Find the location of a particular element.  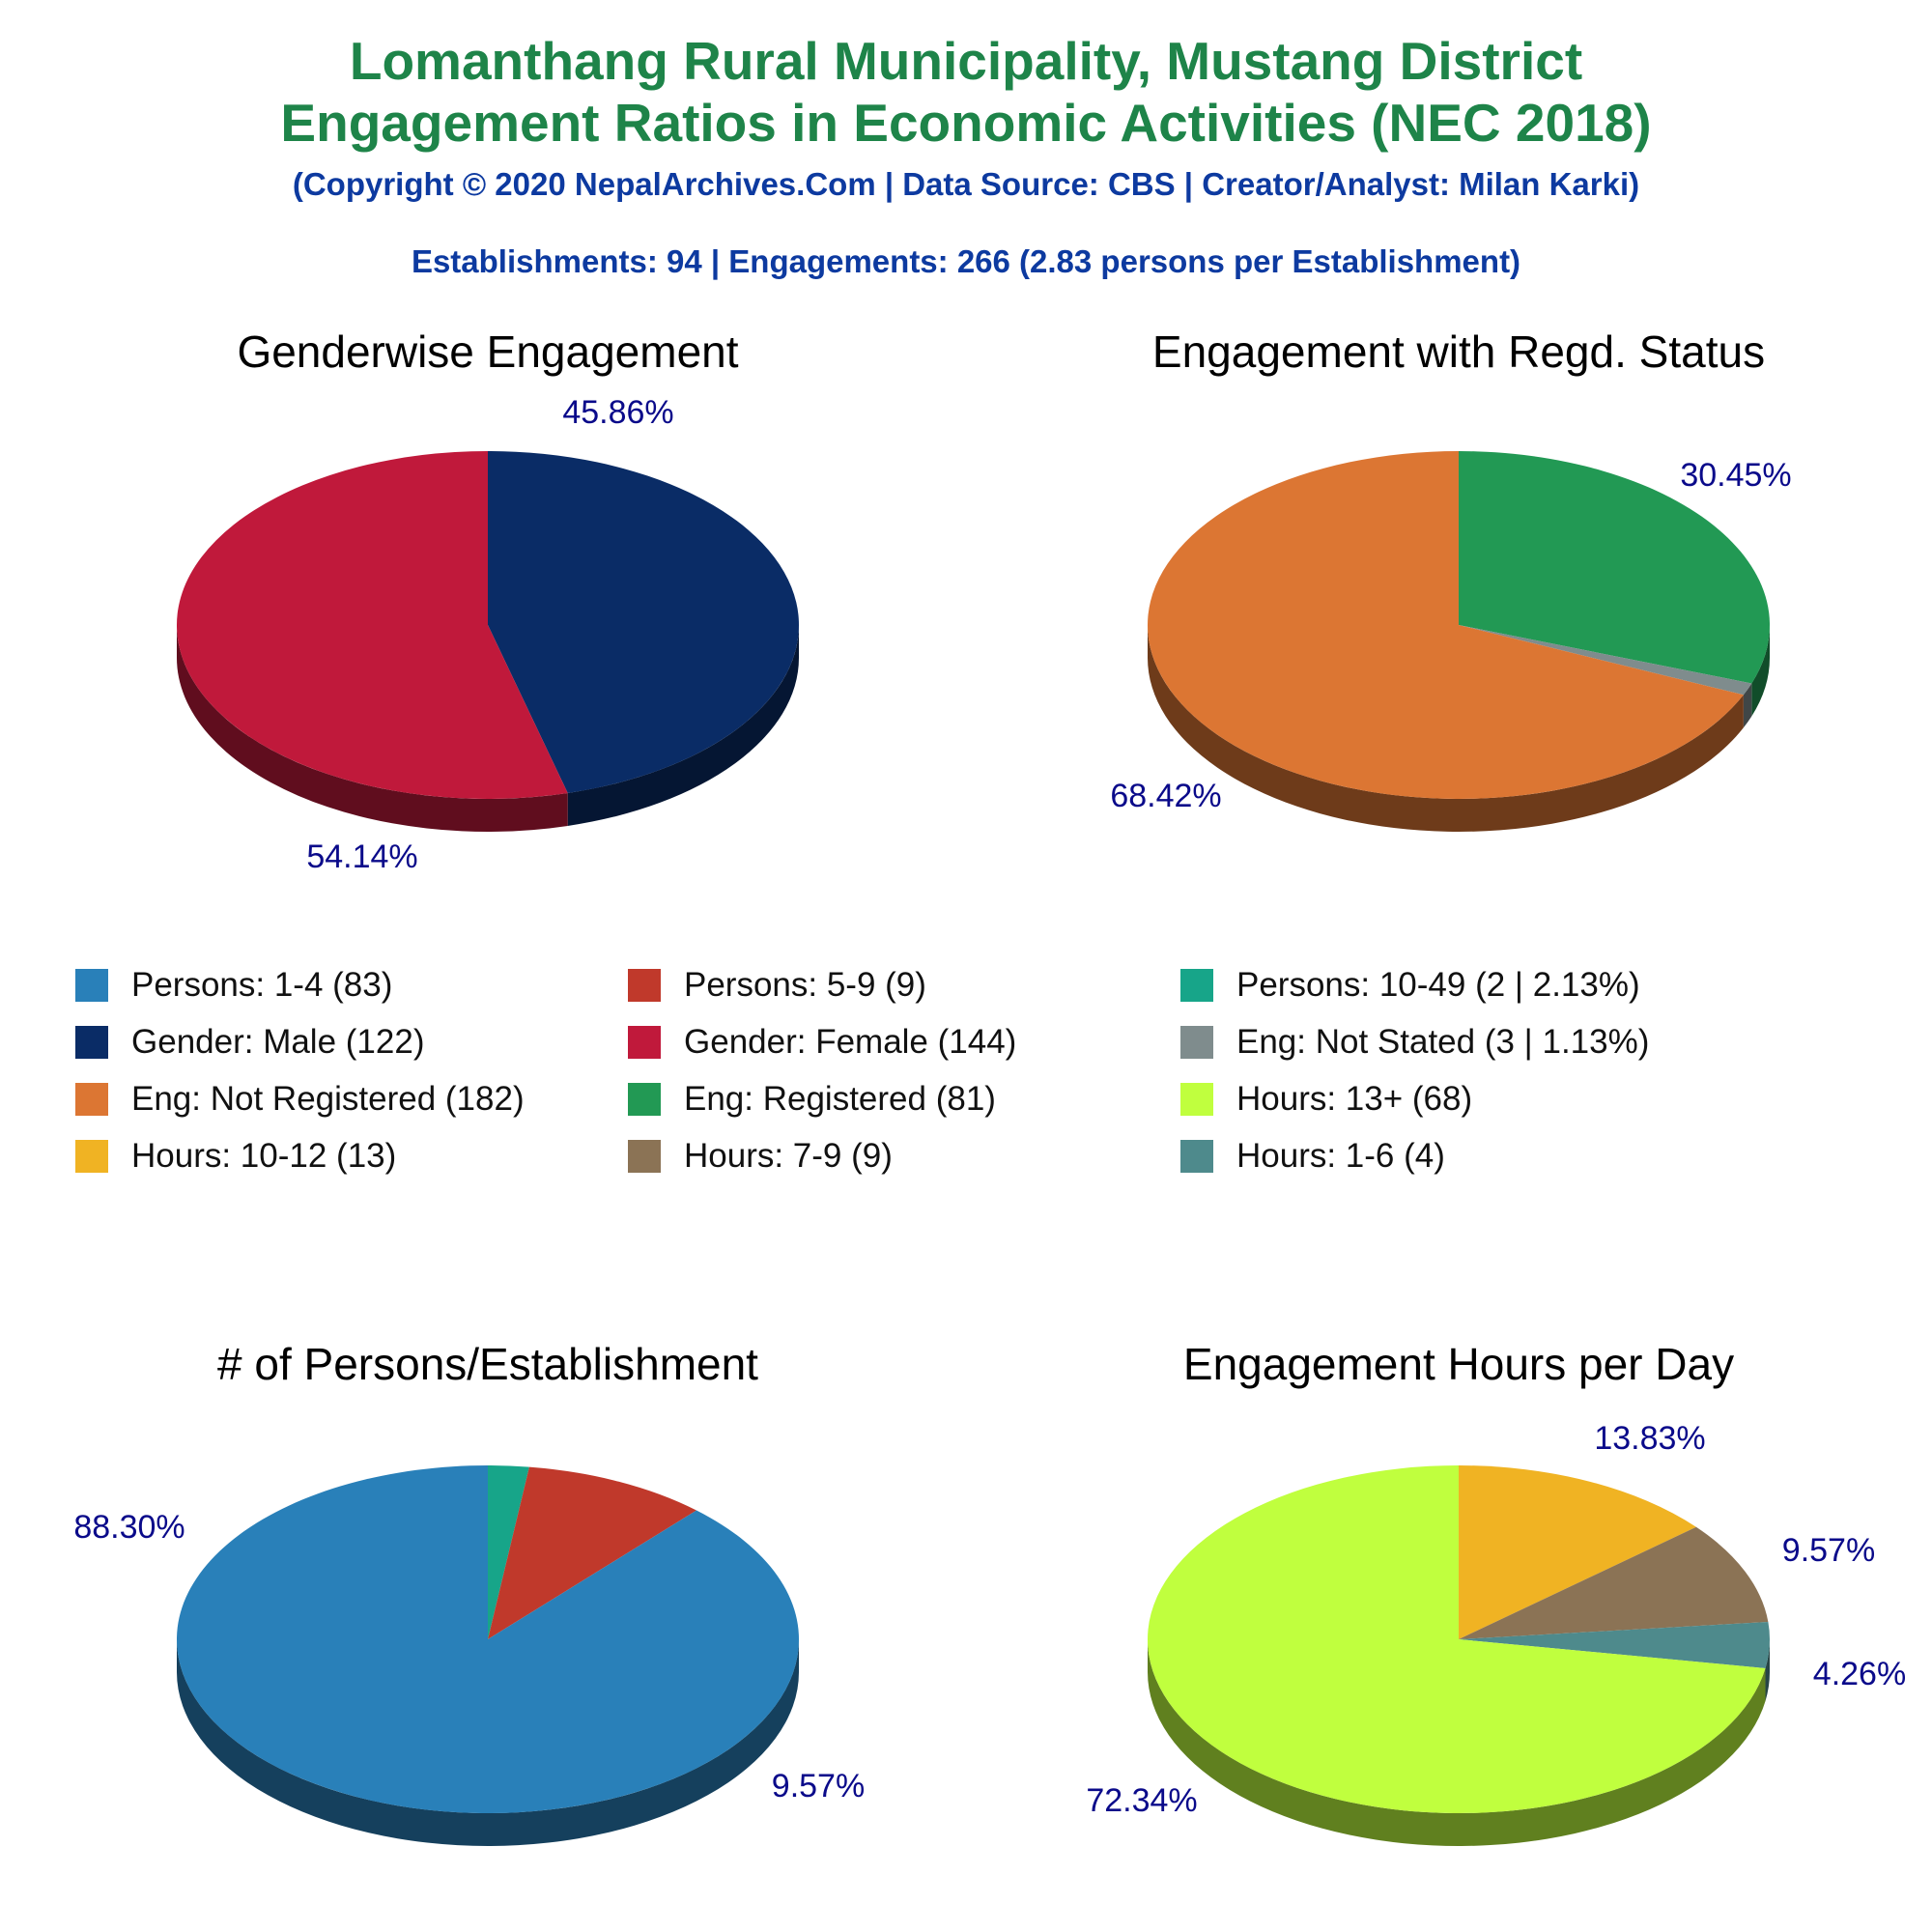

pie-genderwise-engagement: Genderwise Engagement 45.86% 54.14% is located at coordinates (487, 601).